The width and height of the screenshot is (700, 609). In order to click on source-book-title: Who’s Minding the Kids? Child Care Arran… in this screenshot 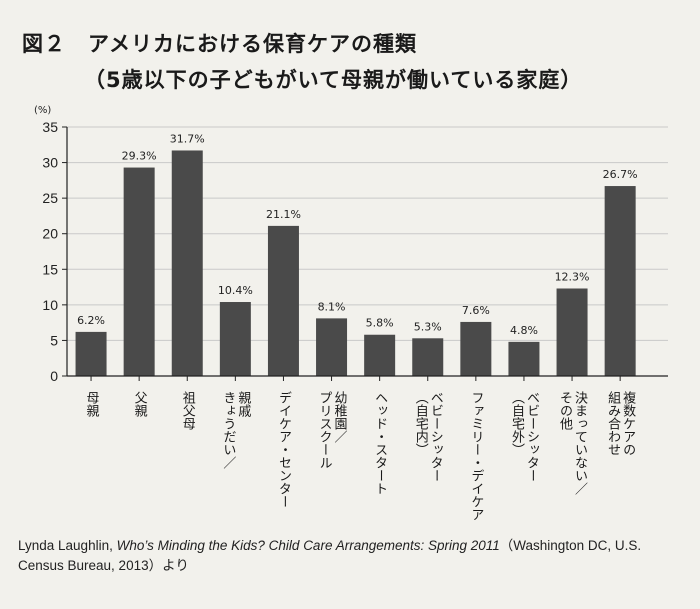, I will do `click(308, 545)`.